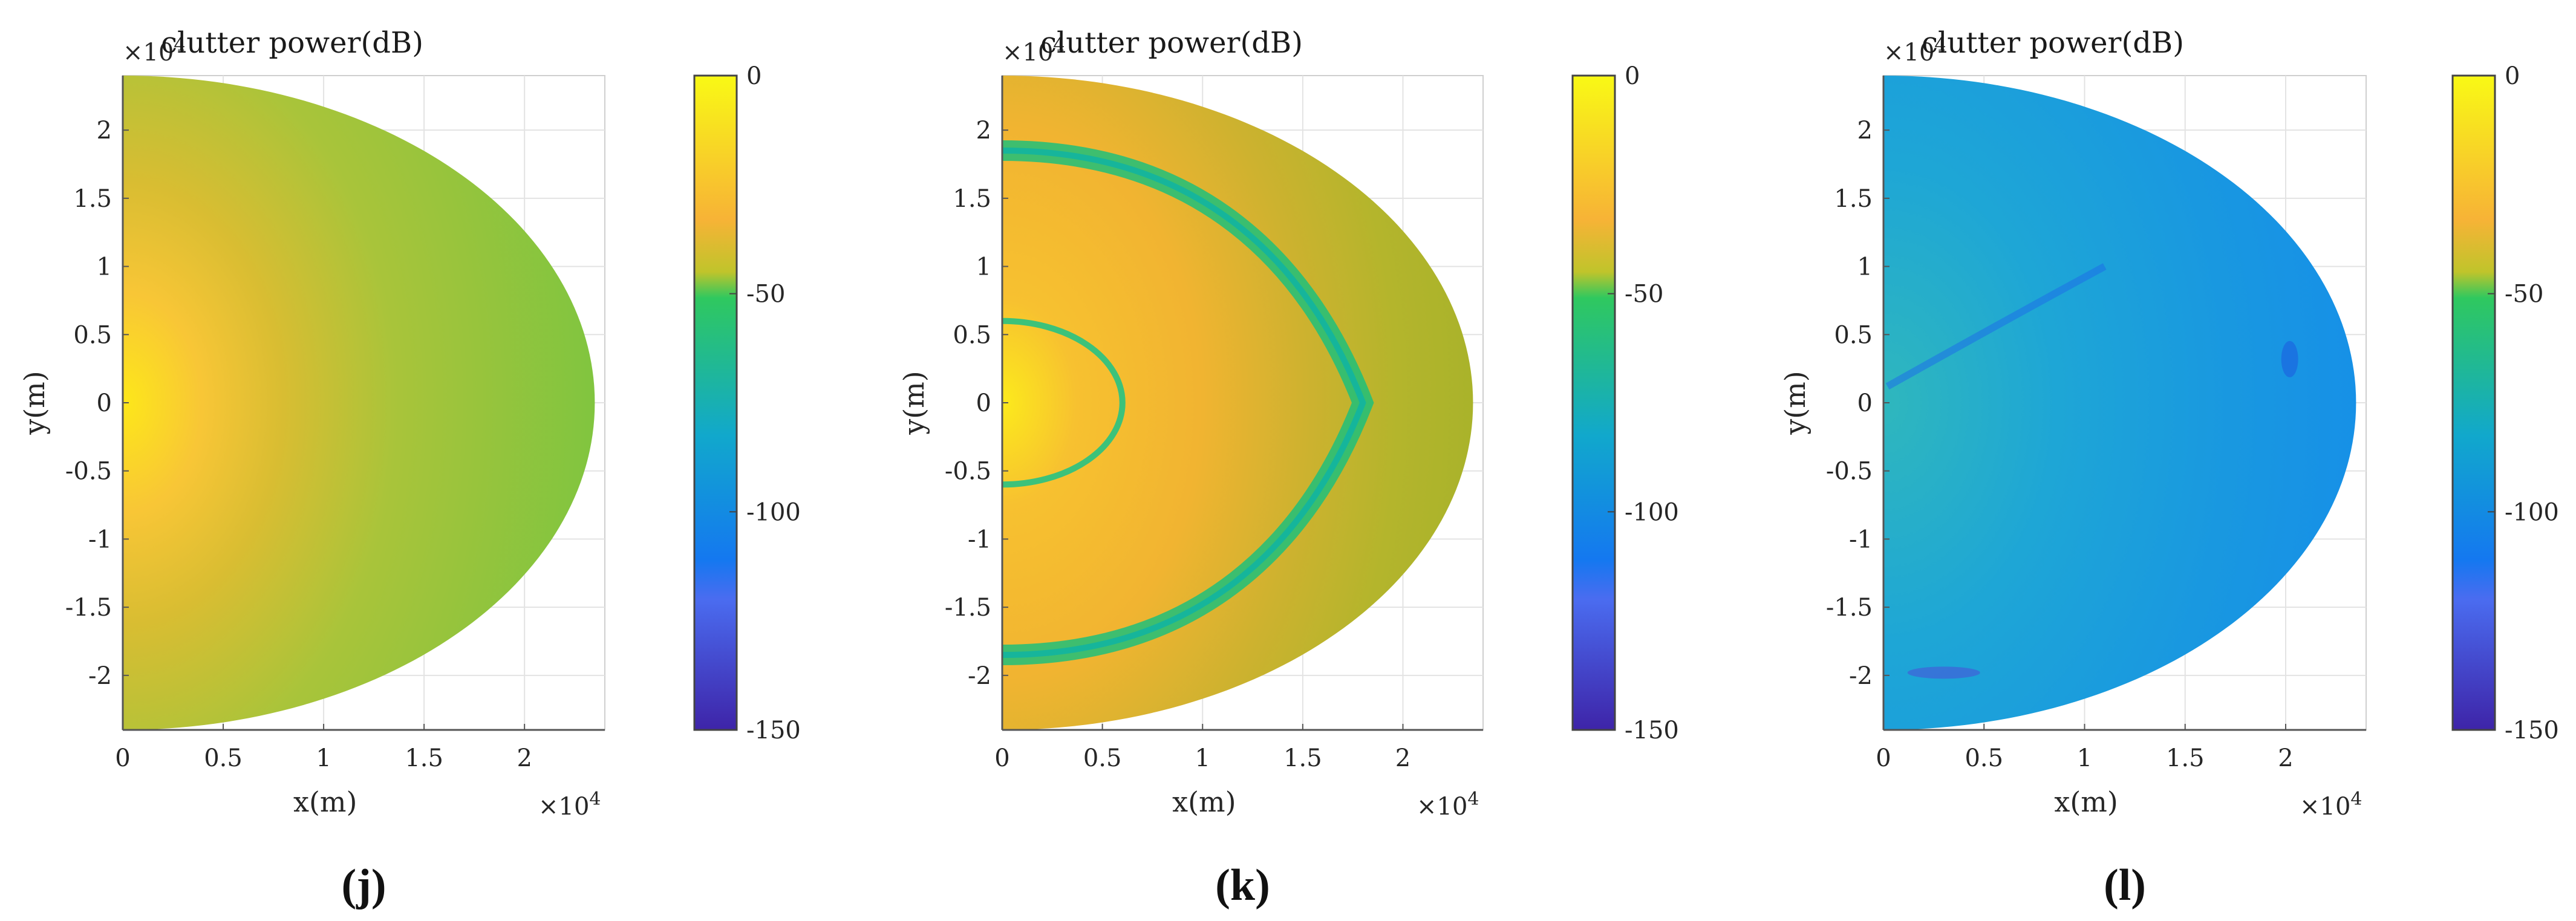  What do you see at coordinates (1064, 402) in the screenshot?
I see `null-ring-inner` at bounding box center [1064, 402].